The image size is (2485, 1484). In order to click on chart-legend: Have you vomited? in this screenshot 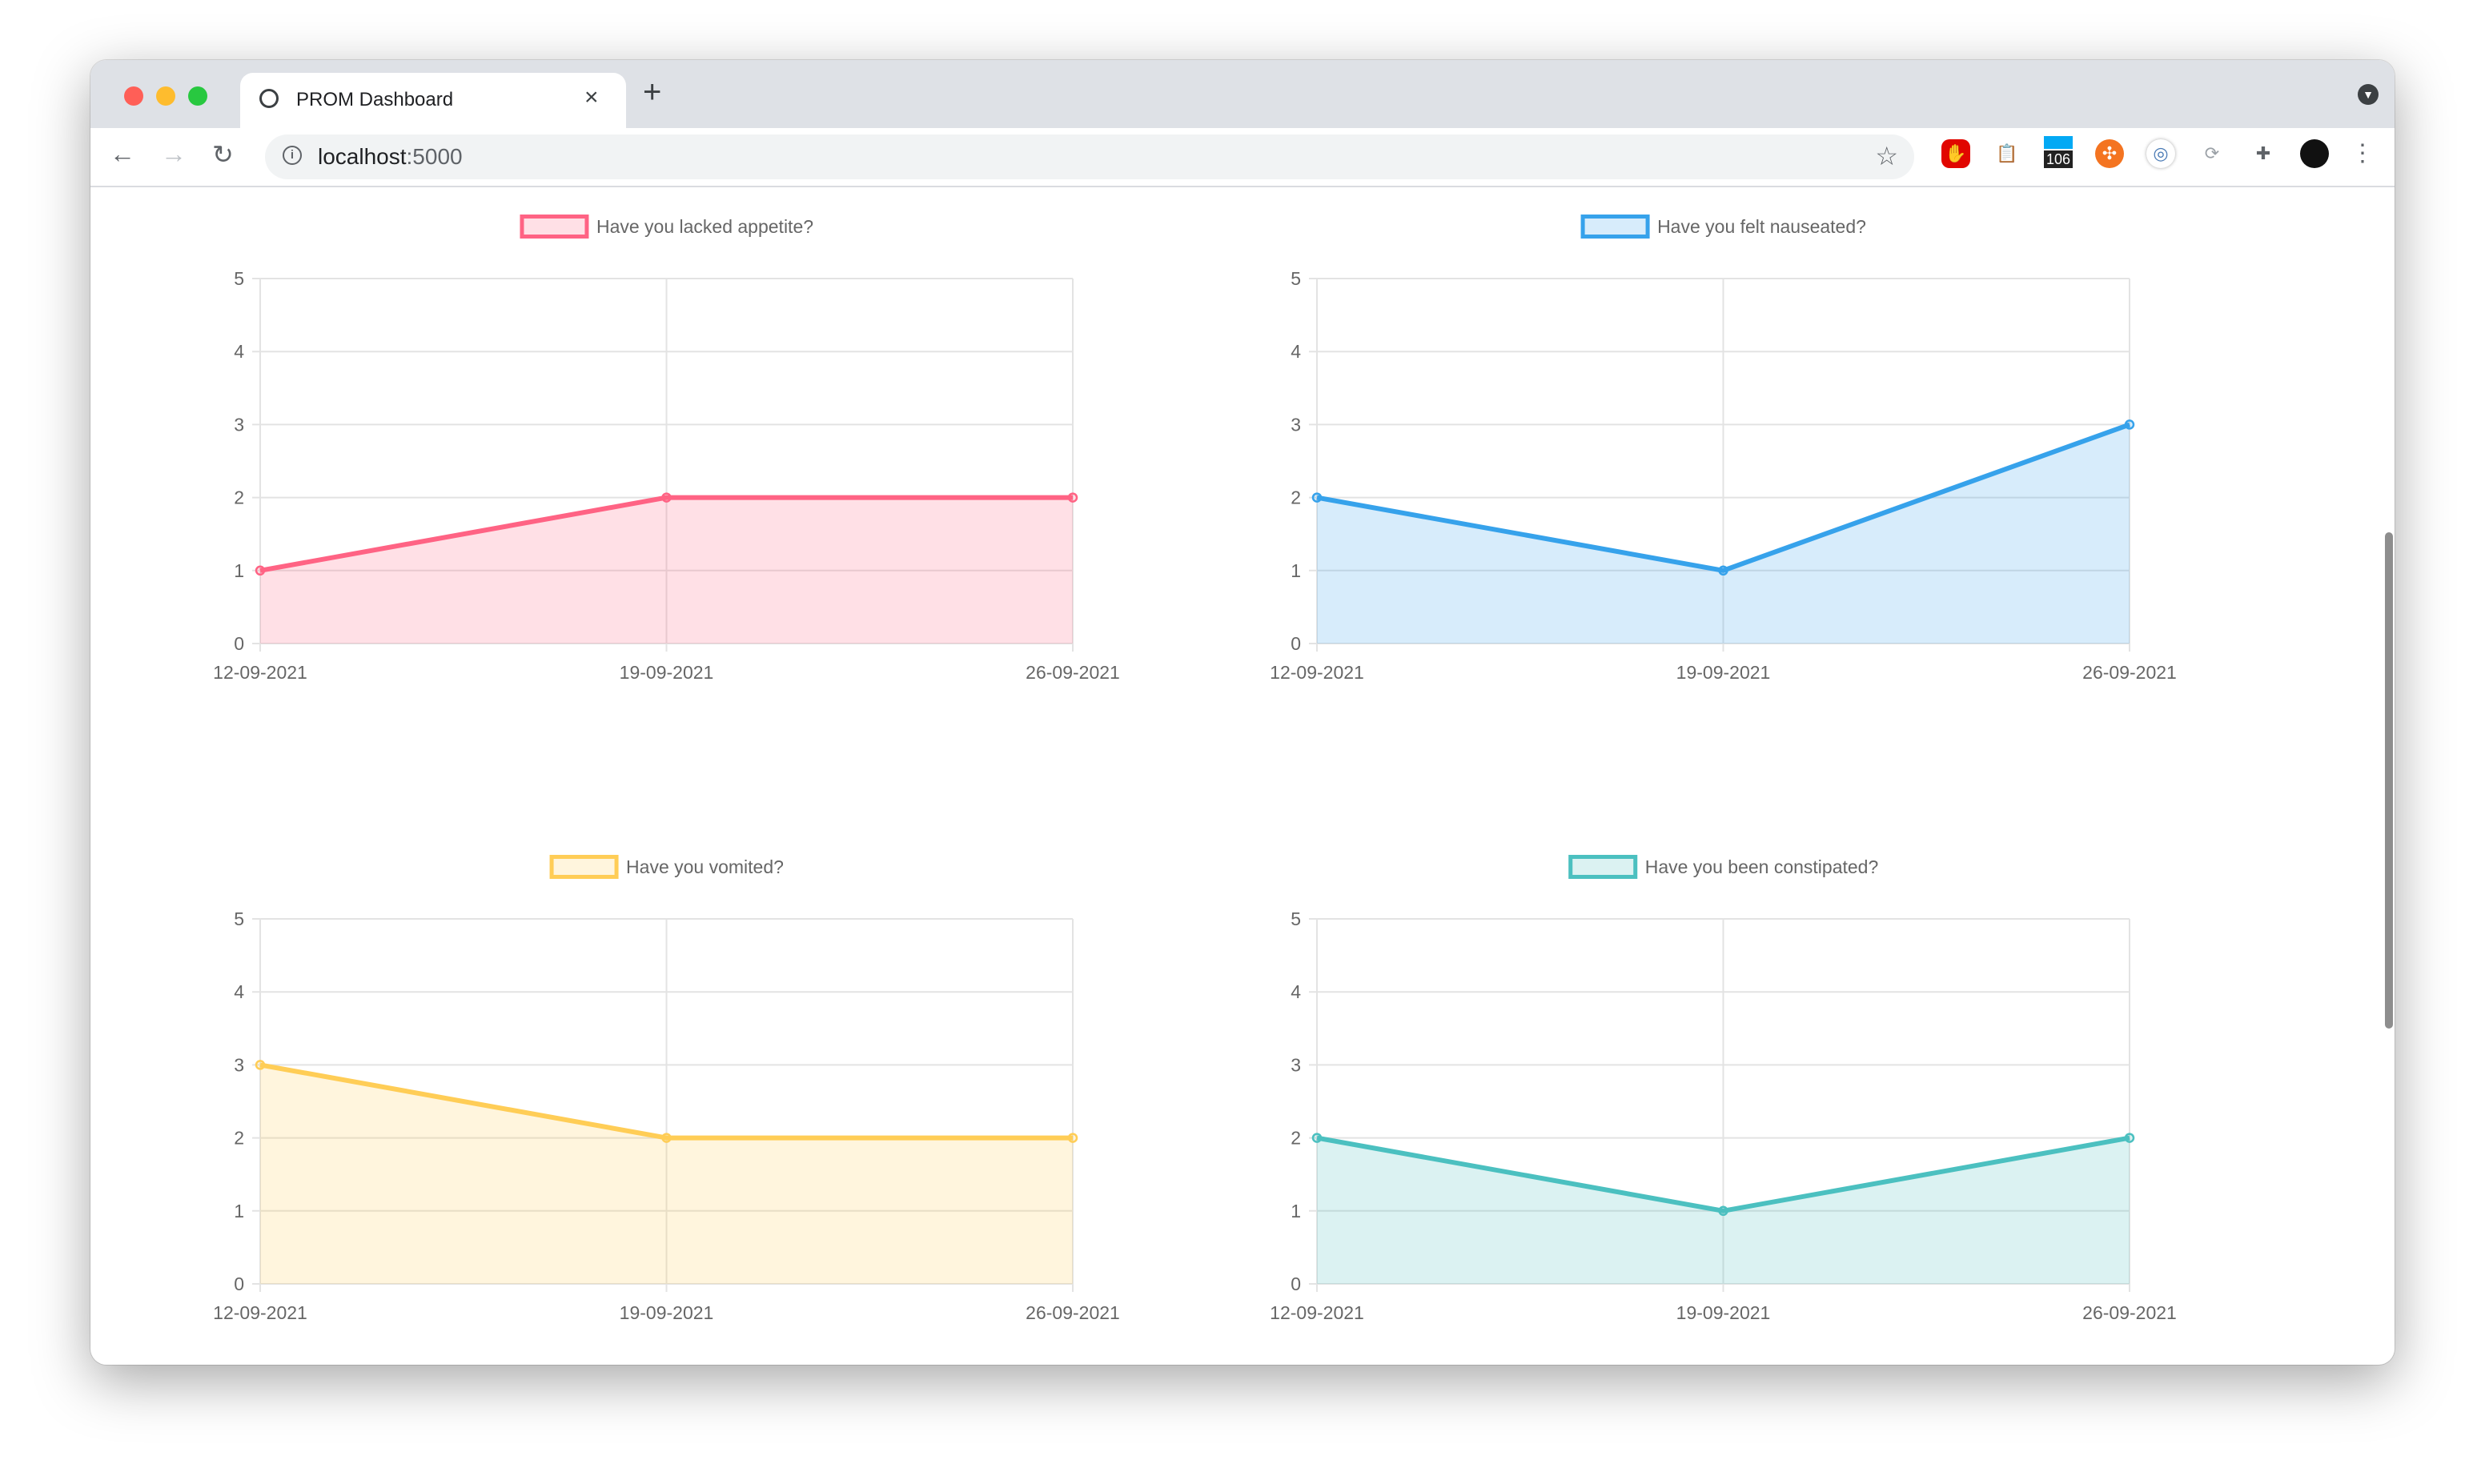, I will do `click(666, 867)`.